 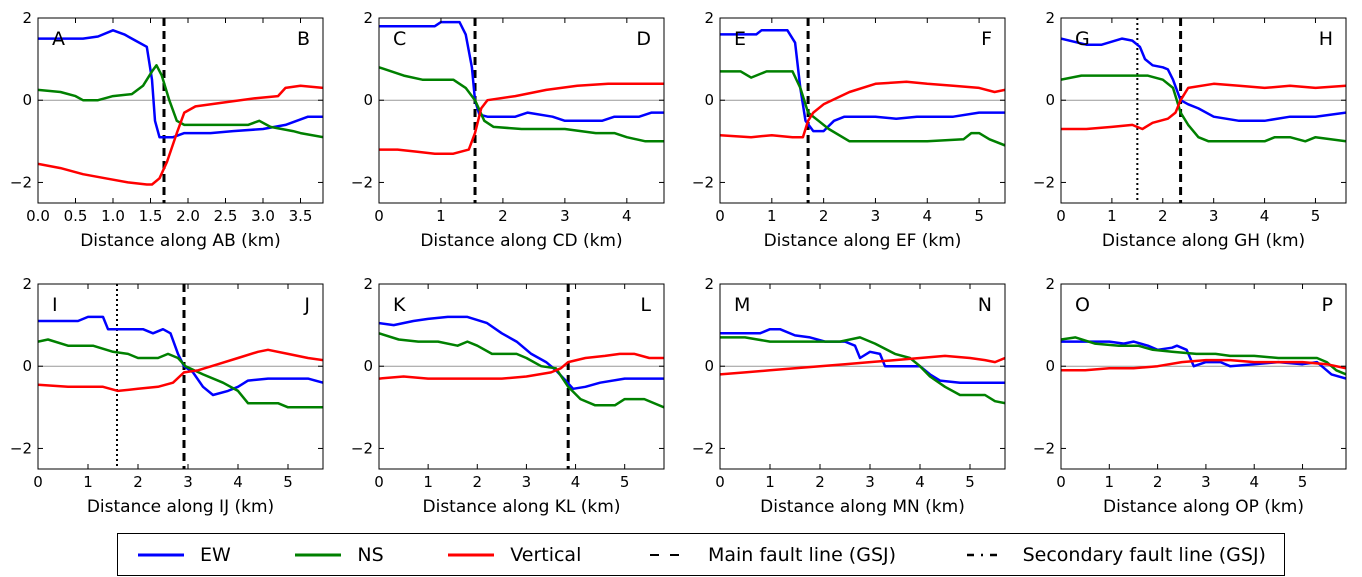 I want to click on x-axis-label: Distance along EF (km), so click(x=863, y=241).